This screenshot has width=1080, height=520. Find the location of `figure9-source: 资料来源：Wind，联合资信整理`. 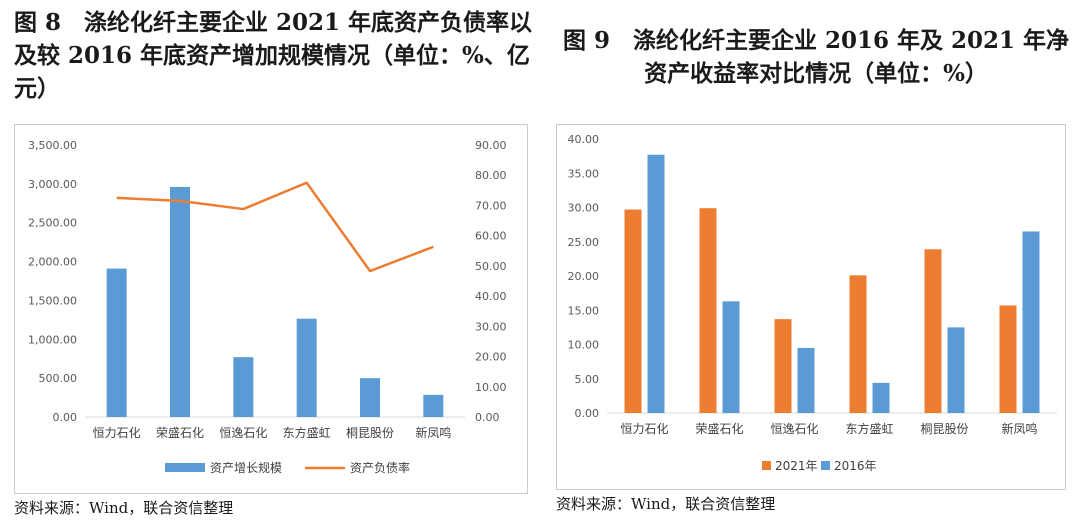

figure9-source: 资料来源：Wind，联合资信整理 is located at coordinates (666, 504).